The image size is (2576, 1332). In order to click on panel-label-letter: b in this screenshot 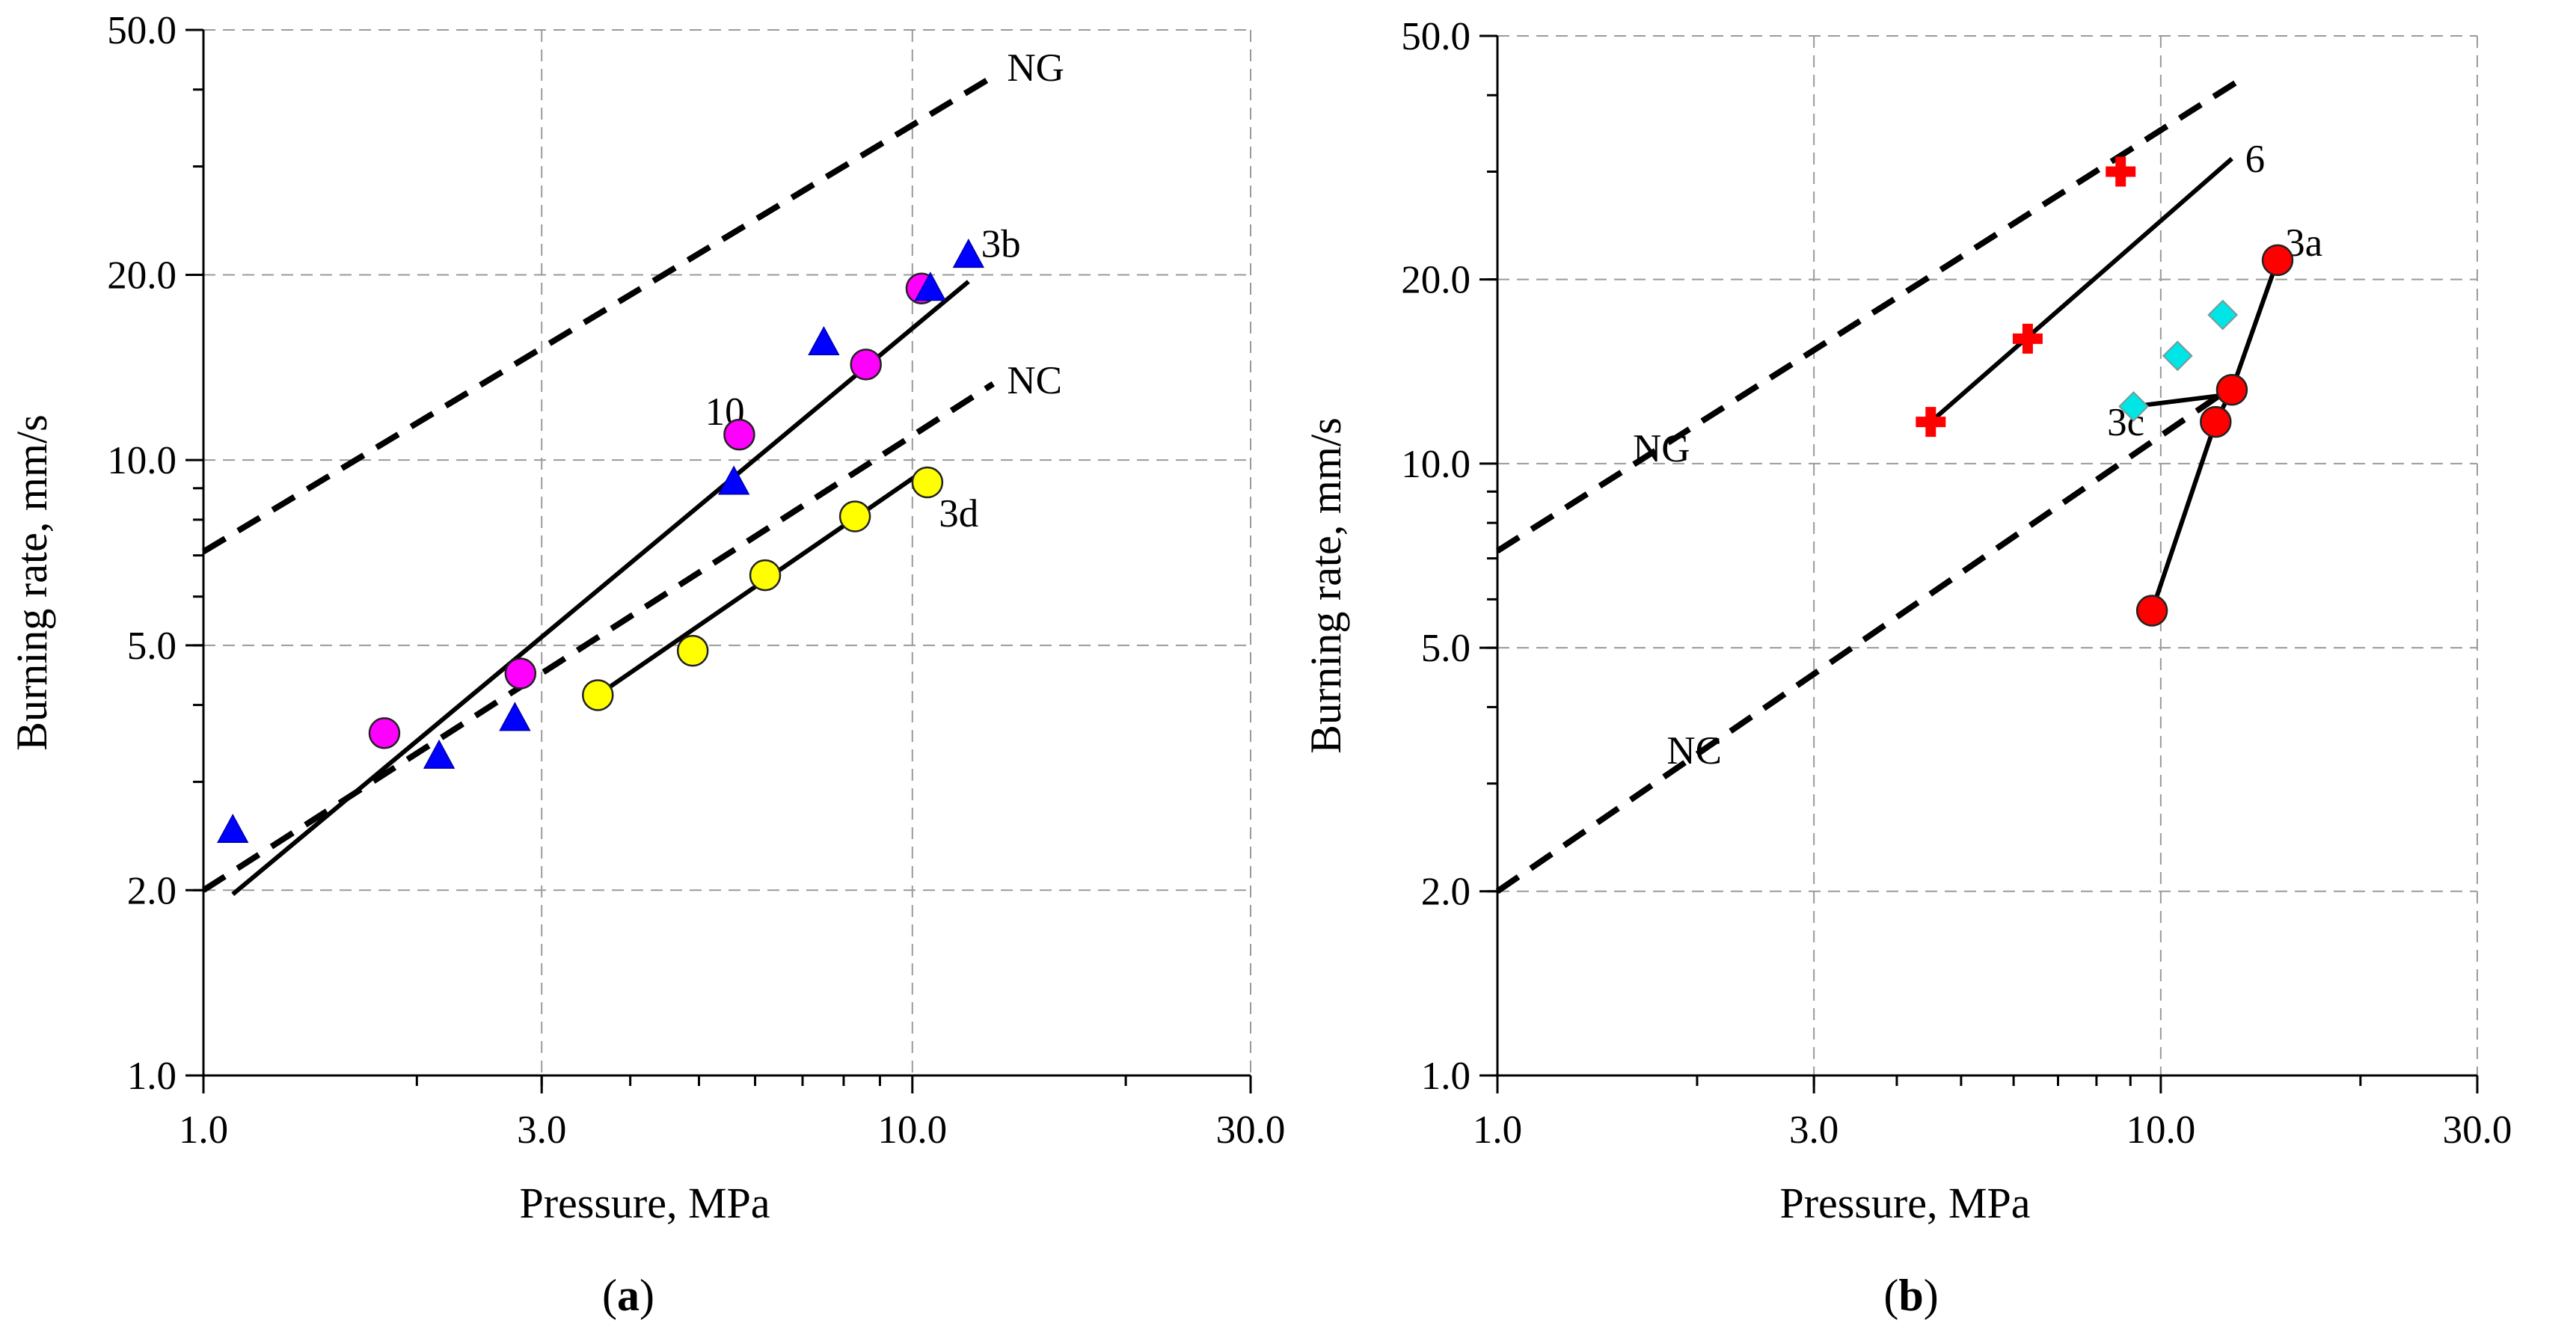, I will do `click(1910, 1295)`.